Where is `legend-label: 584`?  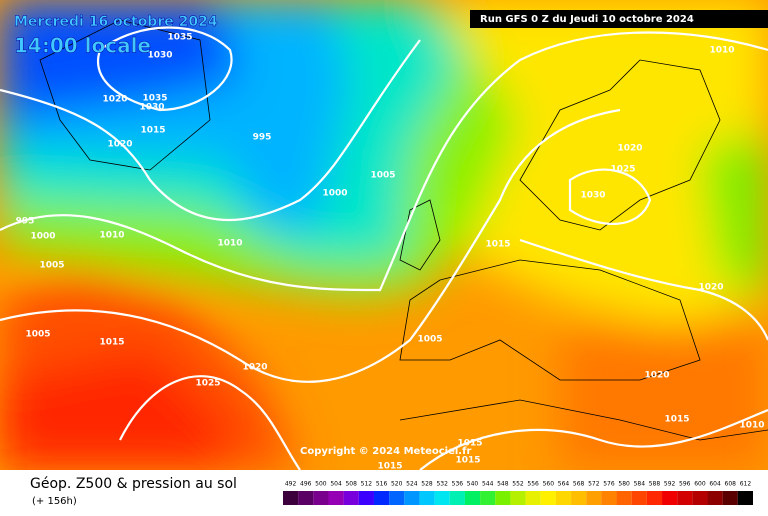 legend-label: 584 is located at coordinates (640, 484).